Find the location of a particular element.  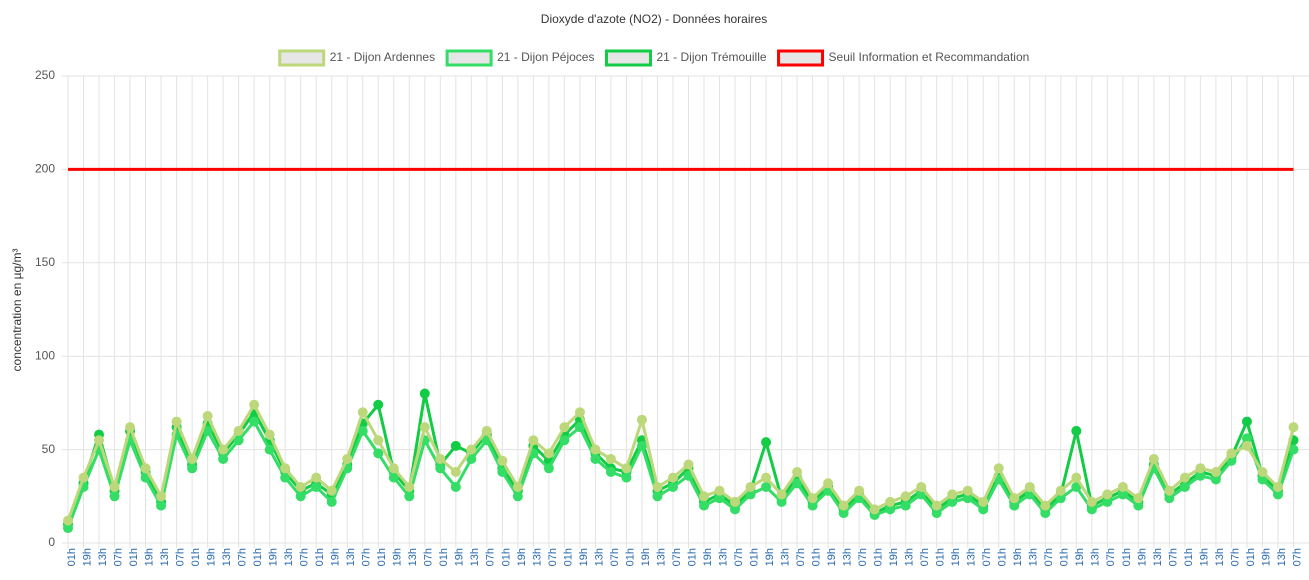

y-axis-title: concentration en µg/m³ is located at coordinates (17, 310).